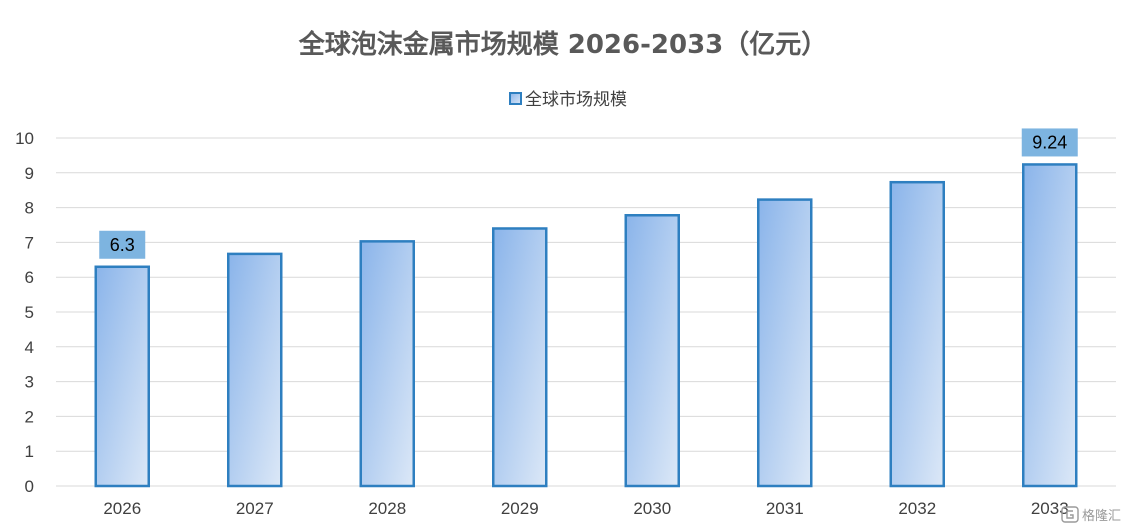 This screenshot has height=532, width=1139. What do you see at coordinates (387, 364) in the screenshot?
I see `bar-2028` at bounding box center [387, 364].